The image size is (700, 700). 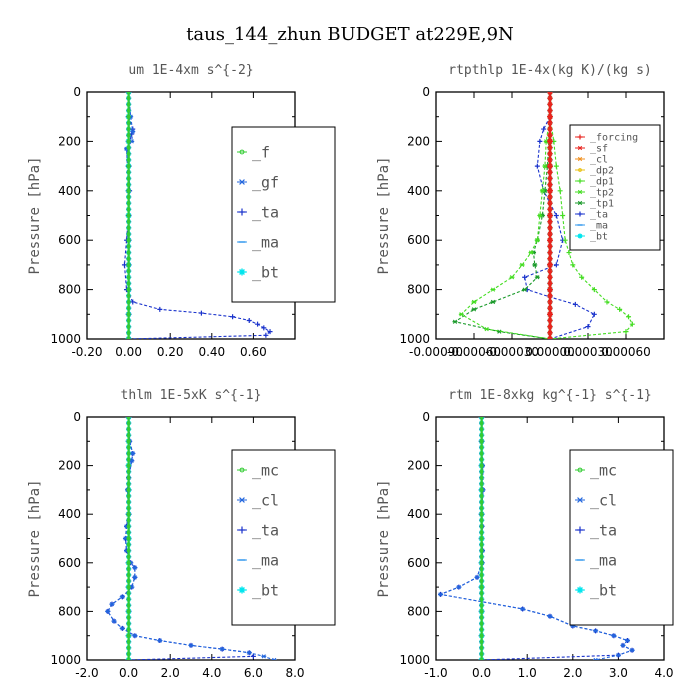 I want to click on x-tick-label: 6.0, so click(x=253, y=673).